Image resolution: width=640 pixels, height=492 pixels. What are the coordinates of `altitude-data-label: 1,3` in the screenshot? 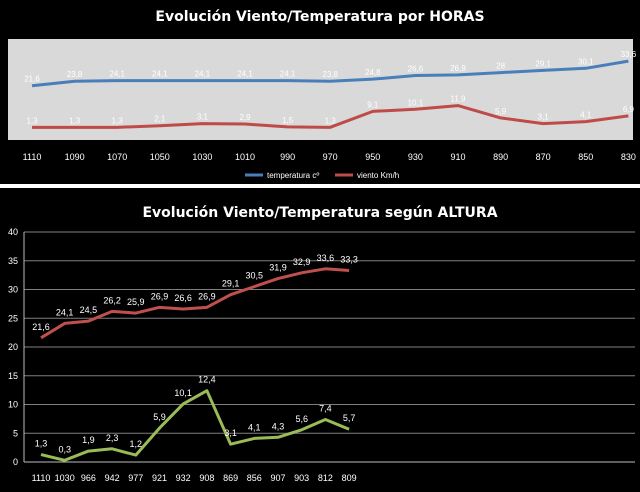 It's located at (41, 444).